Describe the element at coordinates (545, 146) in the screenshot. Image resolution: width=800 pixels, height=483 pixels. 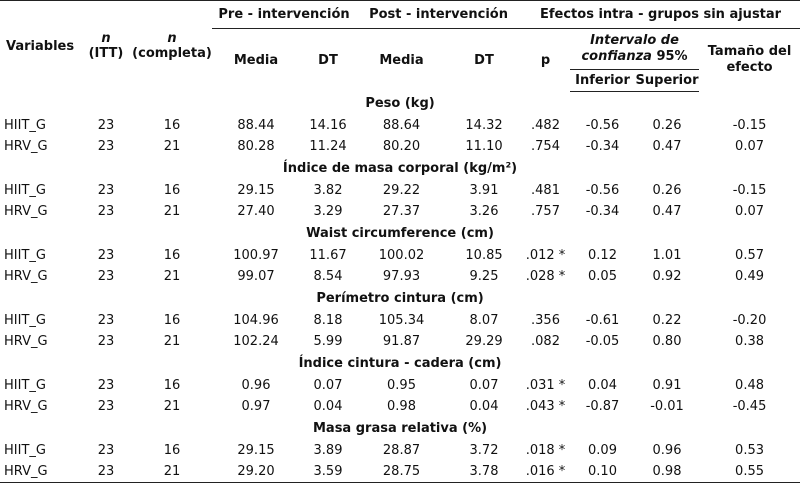
I see `p-value-cell: .754` at that location.